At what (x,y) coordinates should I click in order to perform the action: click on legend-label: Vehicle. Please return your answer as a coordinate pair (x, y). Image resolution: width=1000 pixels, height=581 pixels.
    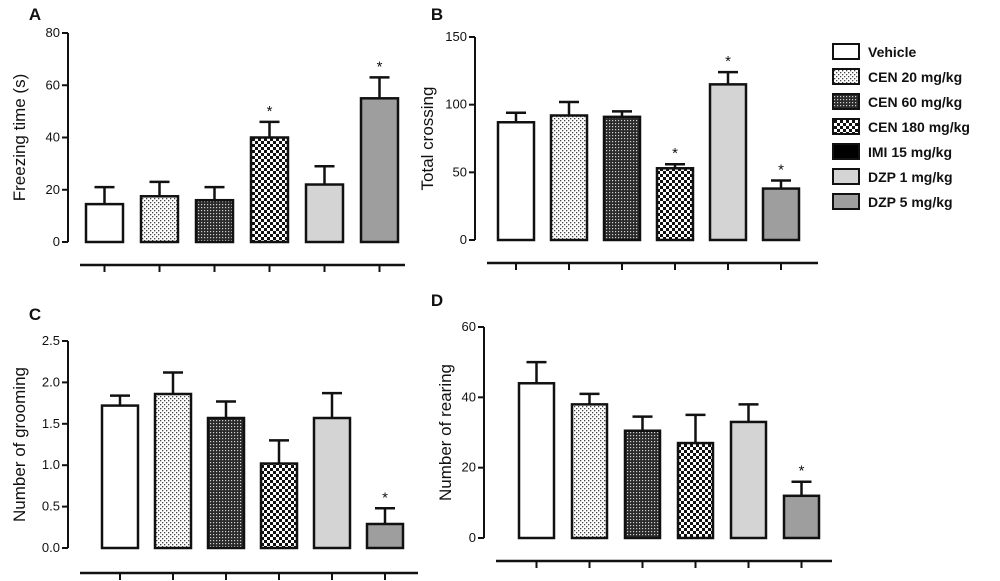
    Looking at the image, I should click on (892, 52).